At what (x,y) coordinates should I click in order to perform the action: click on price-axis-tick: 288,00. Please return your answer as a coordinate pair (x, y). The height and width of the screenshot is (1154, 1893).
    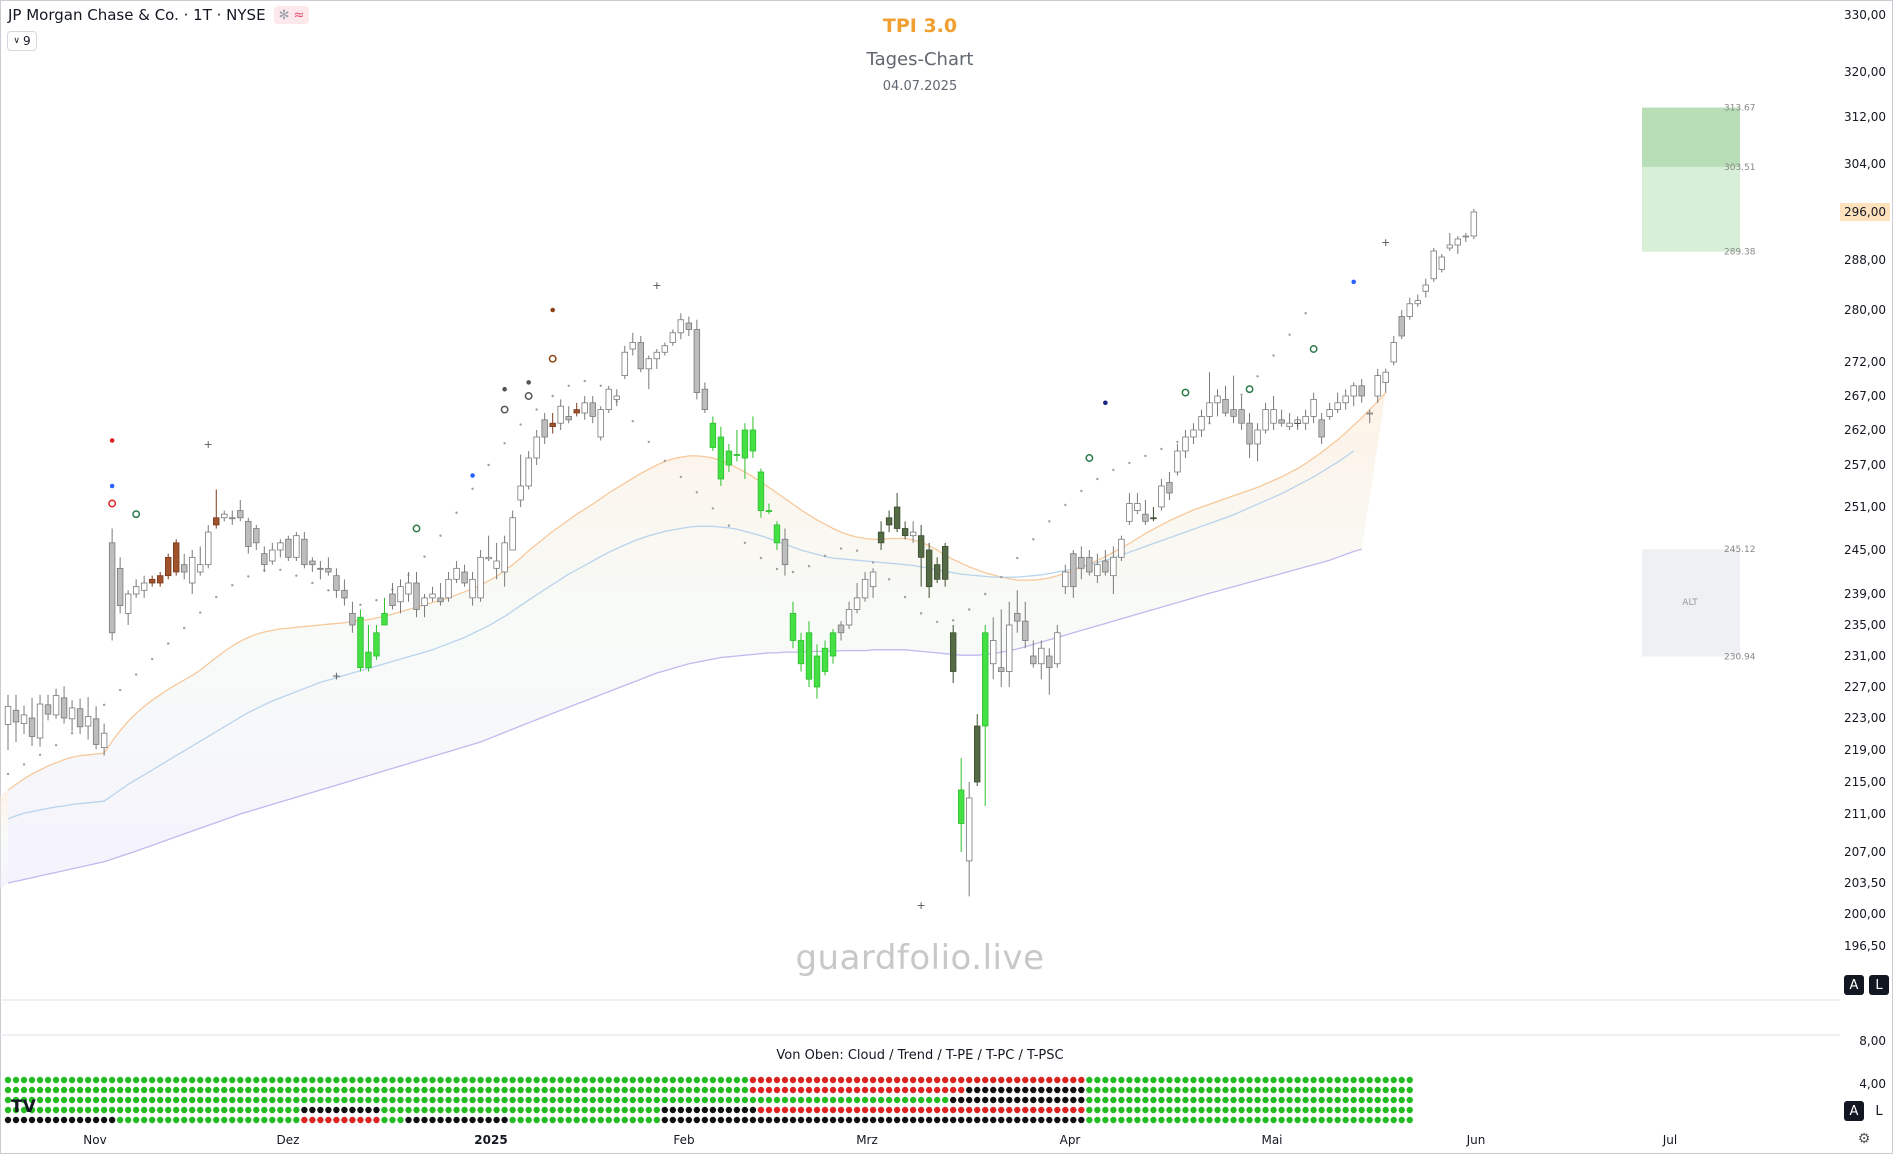
    Looking at the image, I should click on (1865, 260).